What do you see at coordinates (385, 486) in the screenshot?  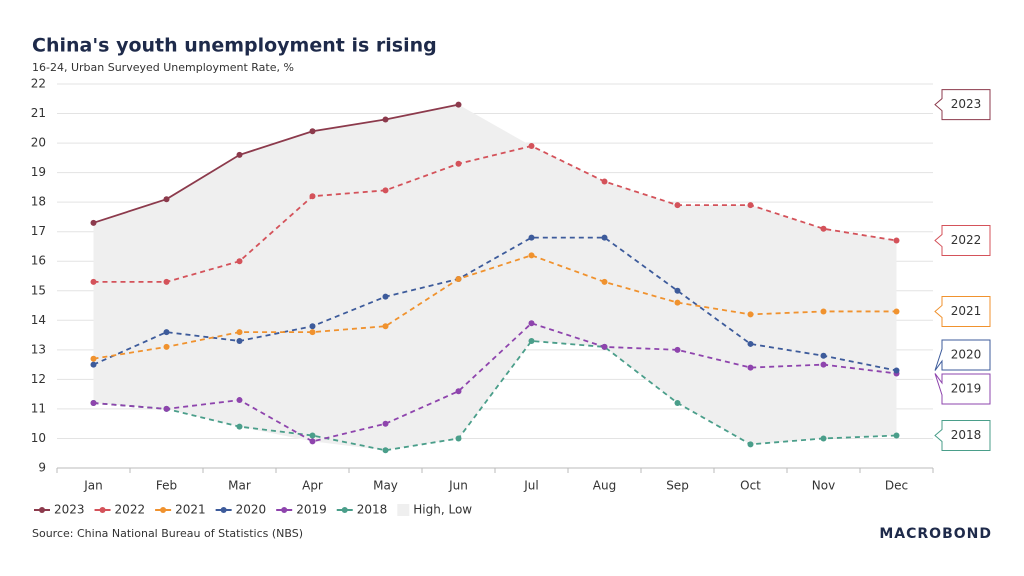 I see `x-tick-label: May` at bounding box center [385, 486].